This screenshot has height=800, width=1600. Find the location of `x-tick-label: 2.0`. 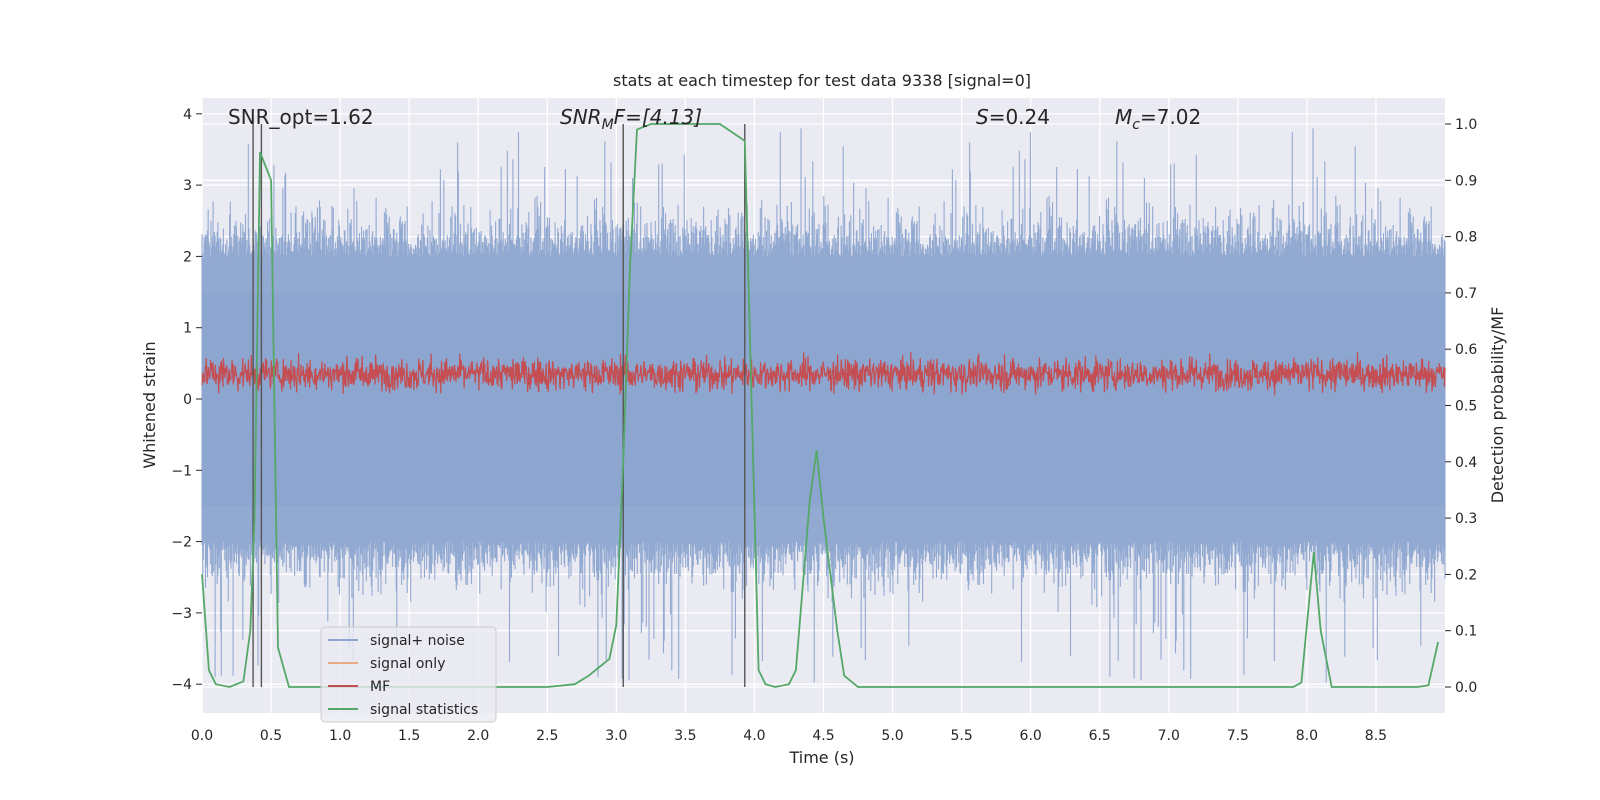

x-tick-label: 2.0 is located at coordinates (478, 736).